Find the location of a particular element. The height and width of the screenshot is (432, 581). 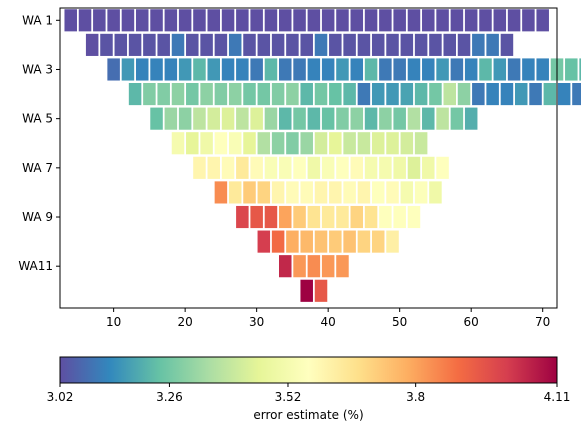

colorbar-tick-label: 3.02 is located at coordinates (60, 397).